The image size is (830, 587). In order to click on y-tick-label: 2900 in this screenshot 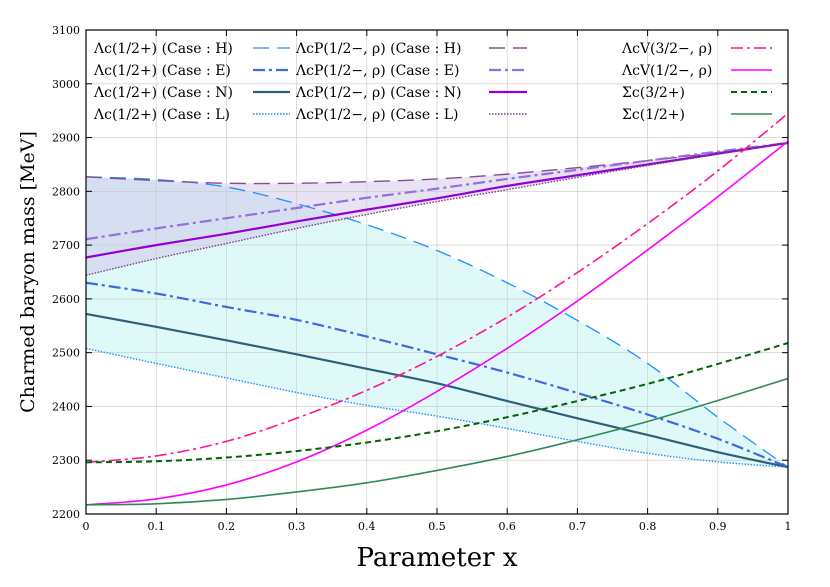, I will do `click(66, 138)`.